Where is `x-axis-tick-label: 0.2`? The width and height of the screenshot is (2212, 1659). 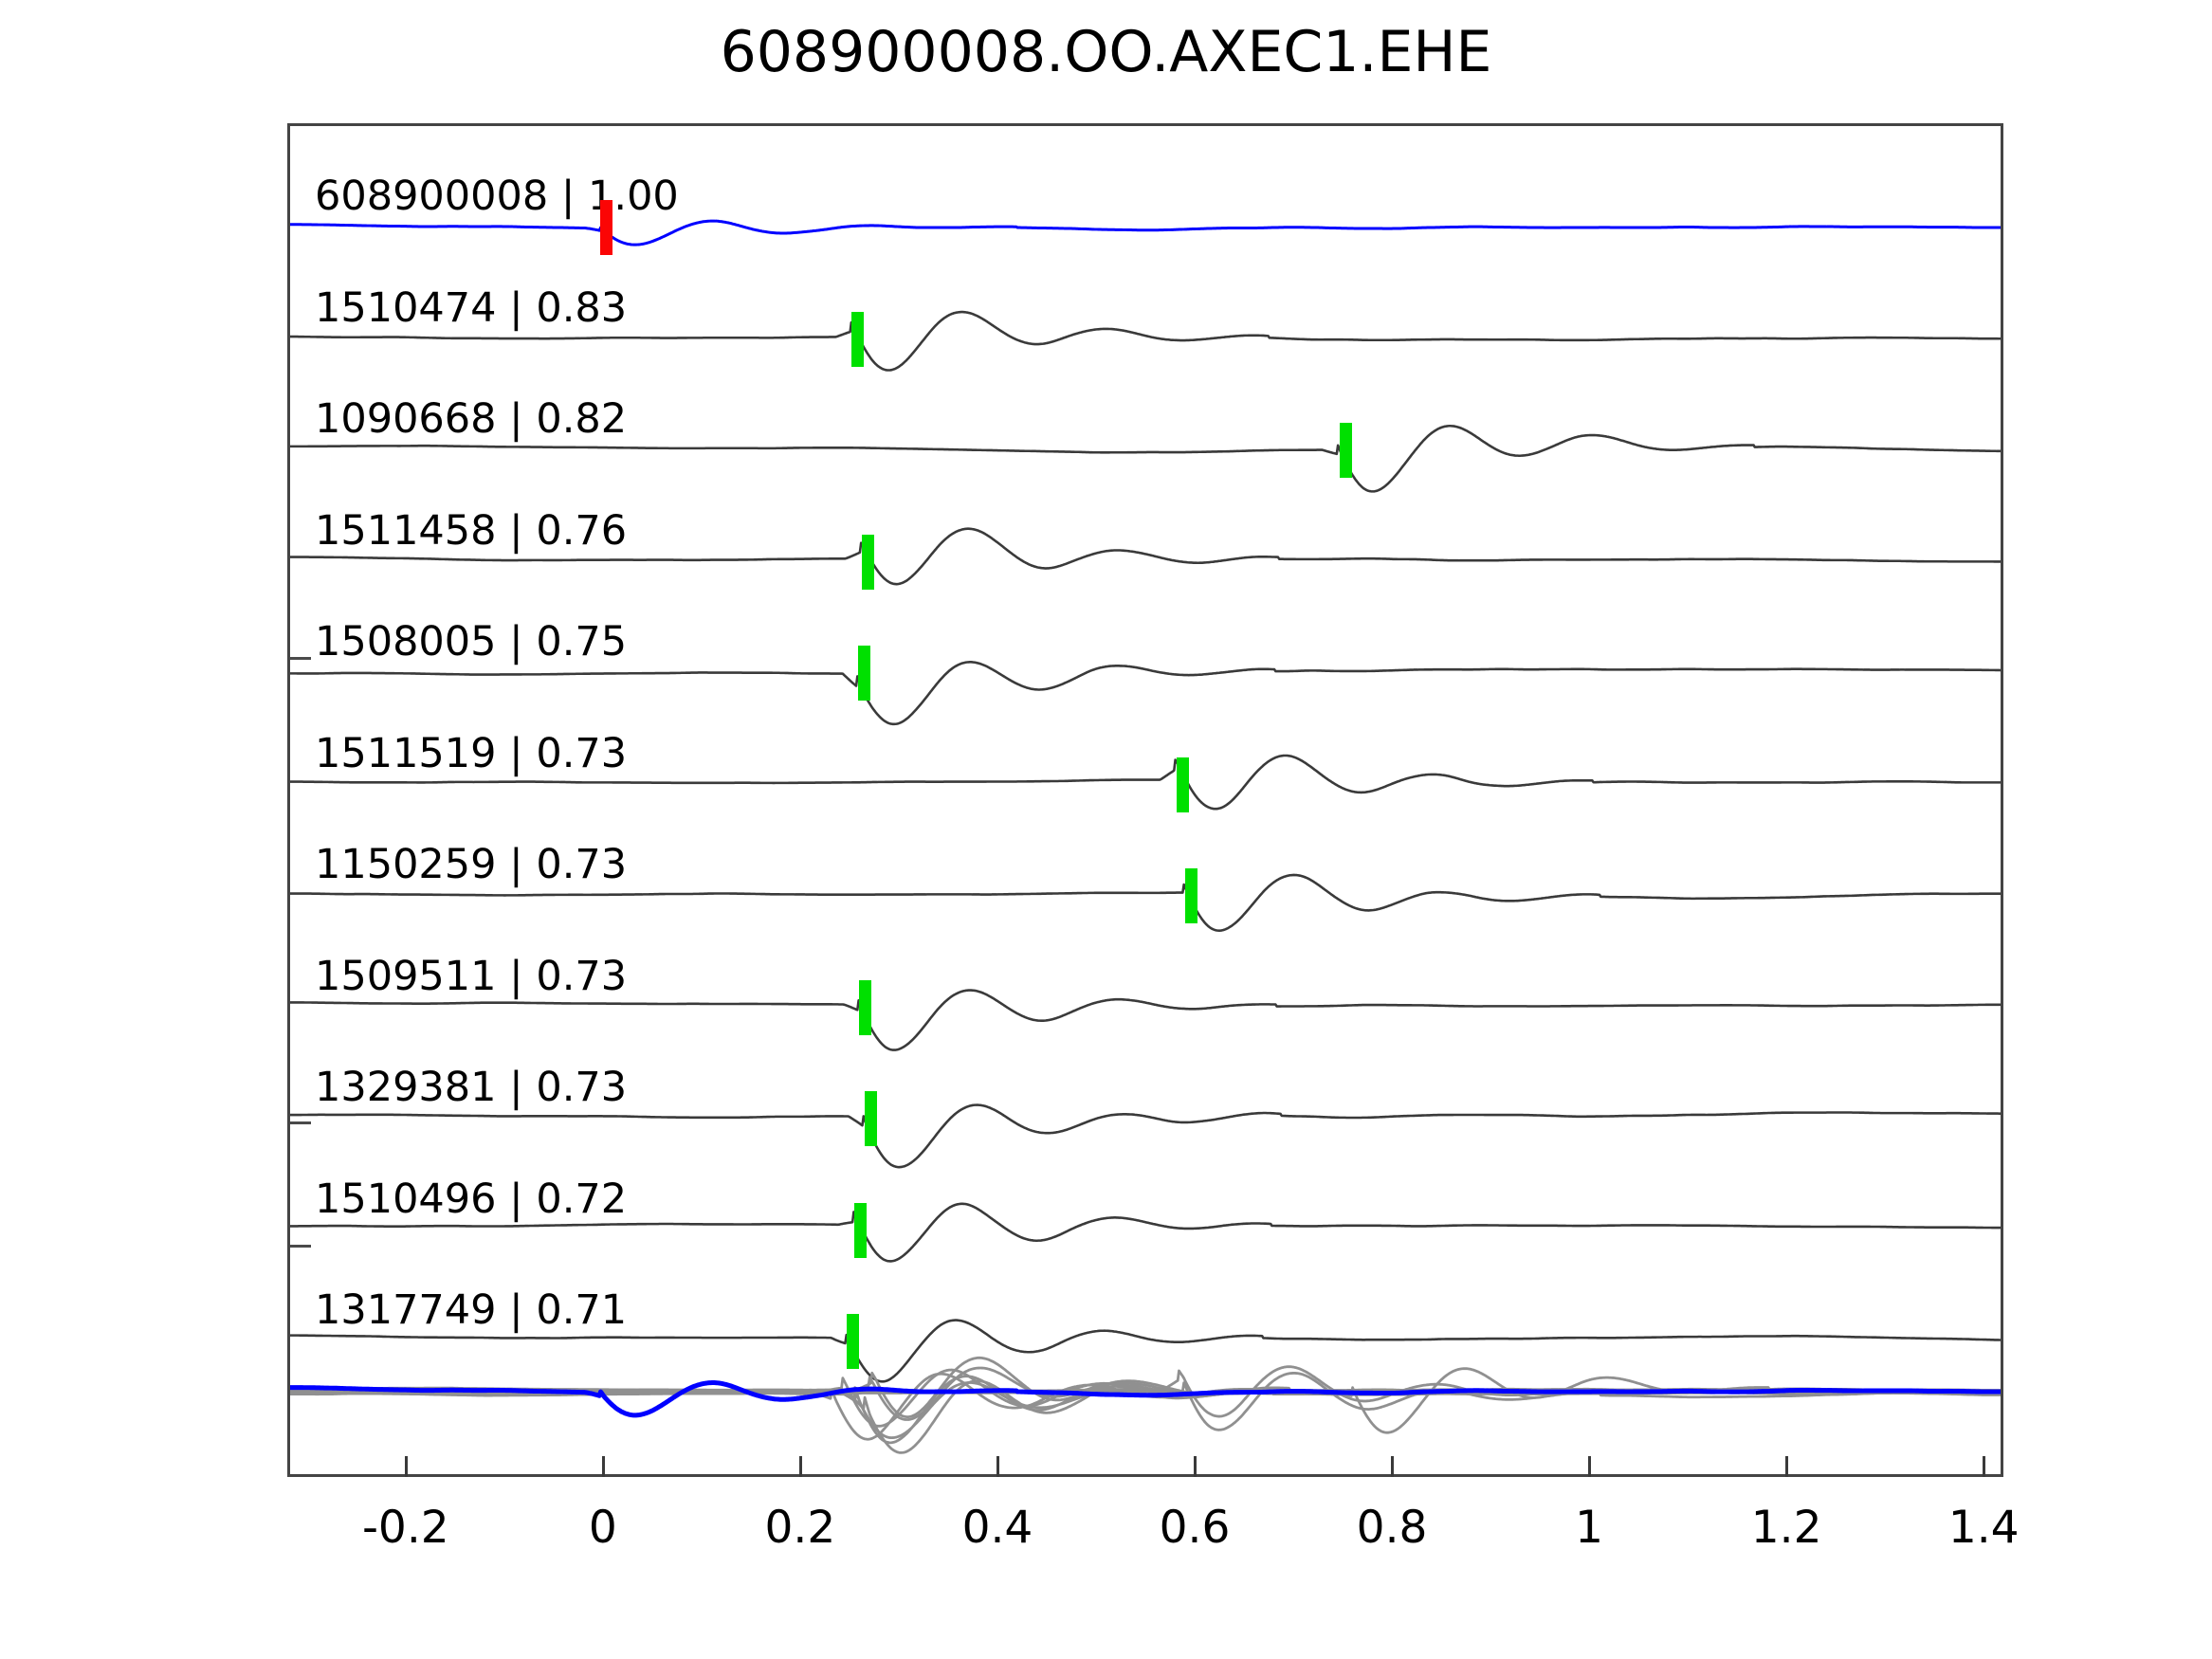
x-axis-tick-label: 0.2 is located at coordinates (800, 1528).